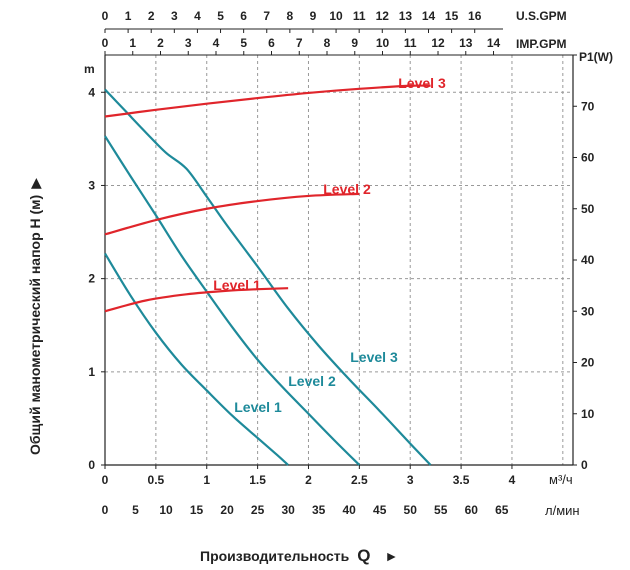  I want to click on x-usgpm-tick-label: 7, so click(266, 16).